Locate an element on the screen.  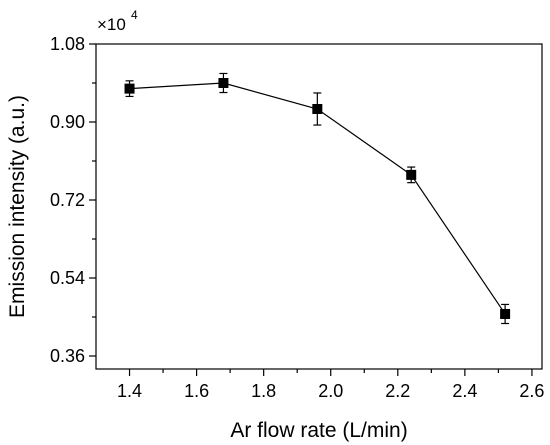
y-axis-title: Emission intensity (a.u.) is located at coordinates (17, 206).